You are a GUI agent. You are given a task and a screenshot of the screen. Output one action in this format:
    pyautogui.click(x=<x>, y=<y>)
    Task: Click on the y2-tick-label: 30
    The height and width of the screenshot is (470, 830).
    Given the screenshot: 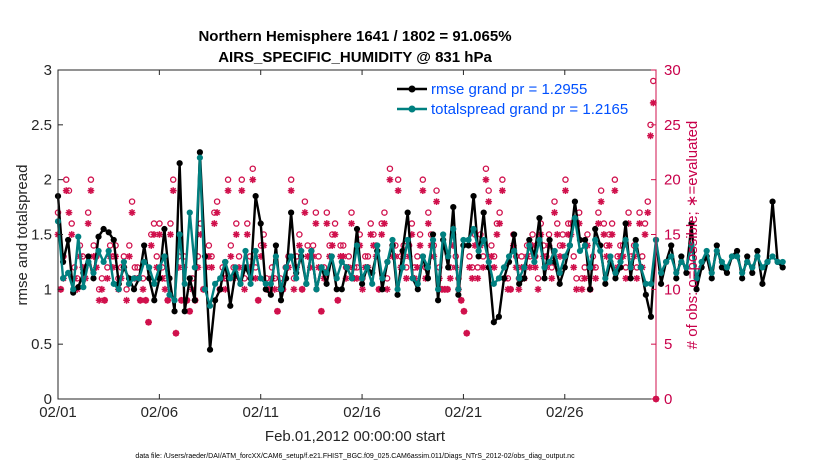 What is the action you would take?
    pyautogui.click(x=672, y=70)
    